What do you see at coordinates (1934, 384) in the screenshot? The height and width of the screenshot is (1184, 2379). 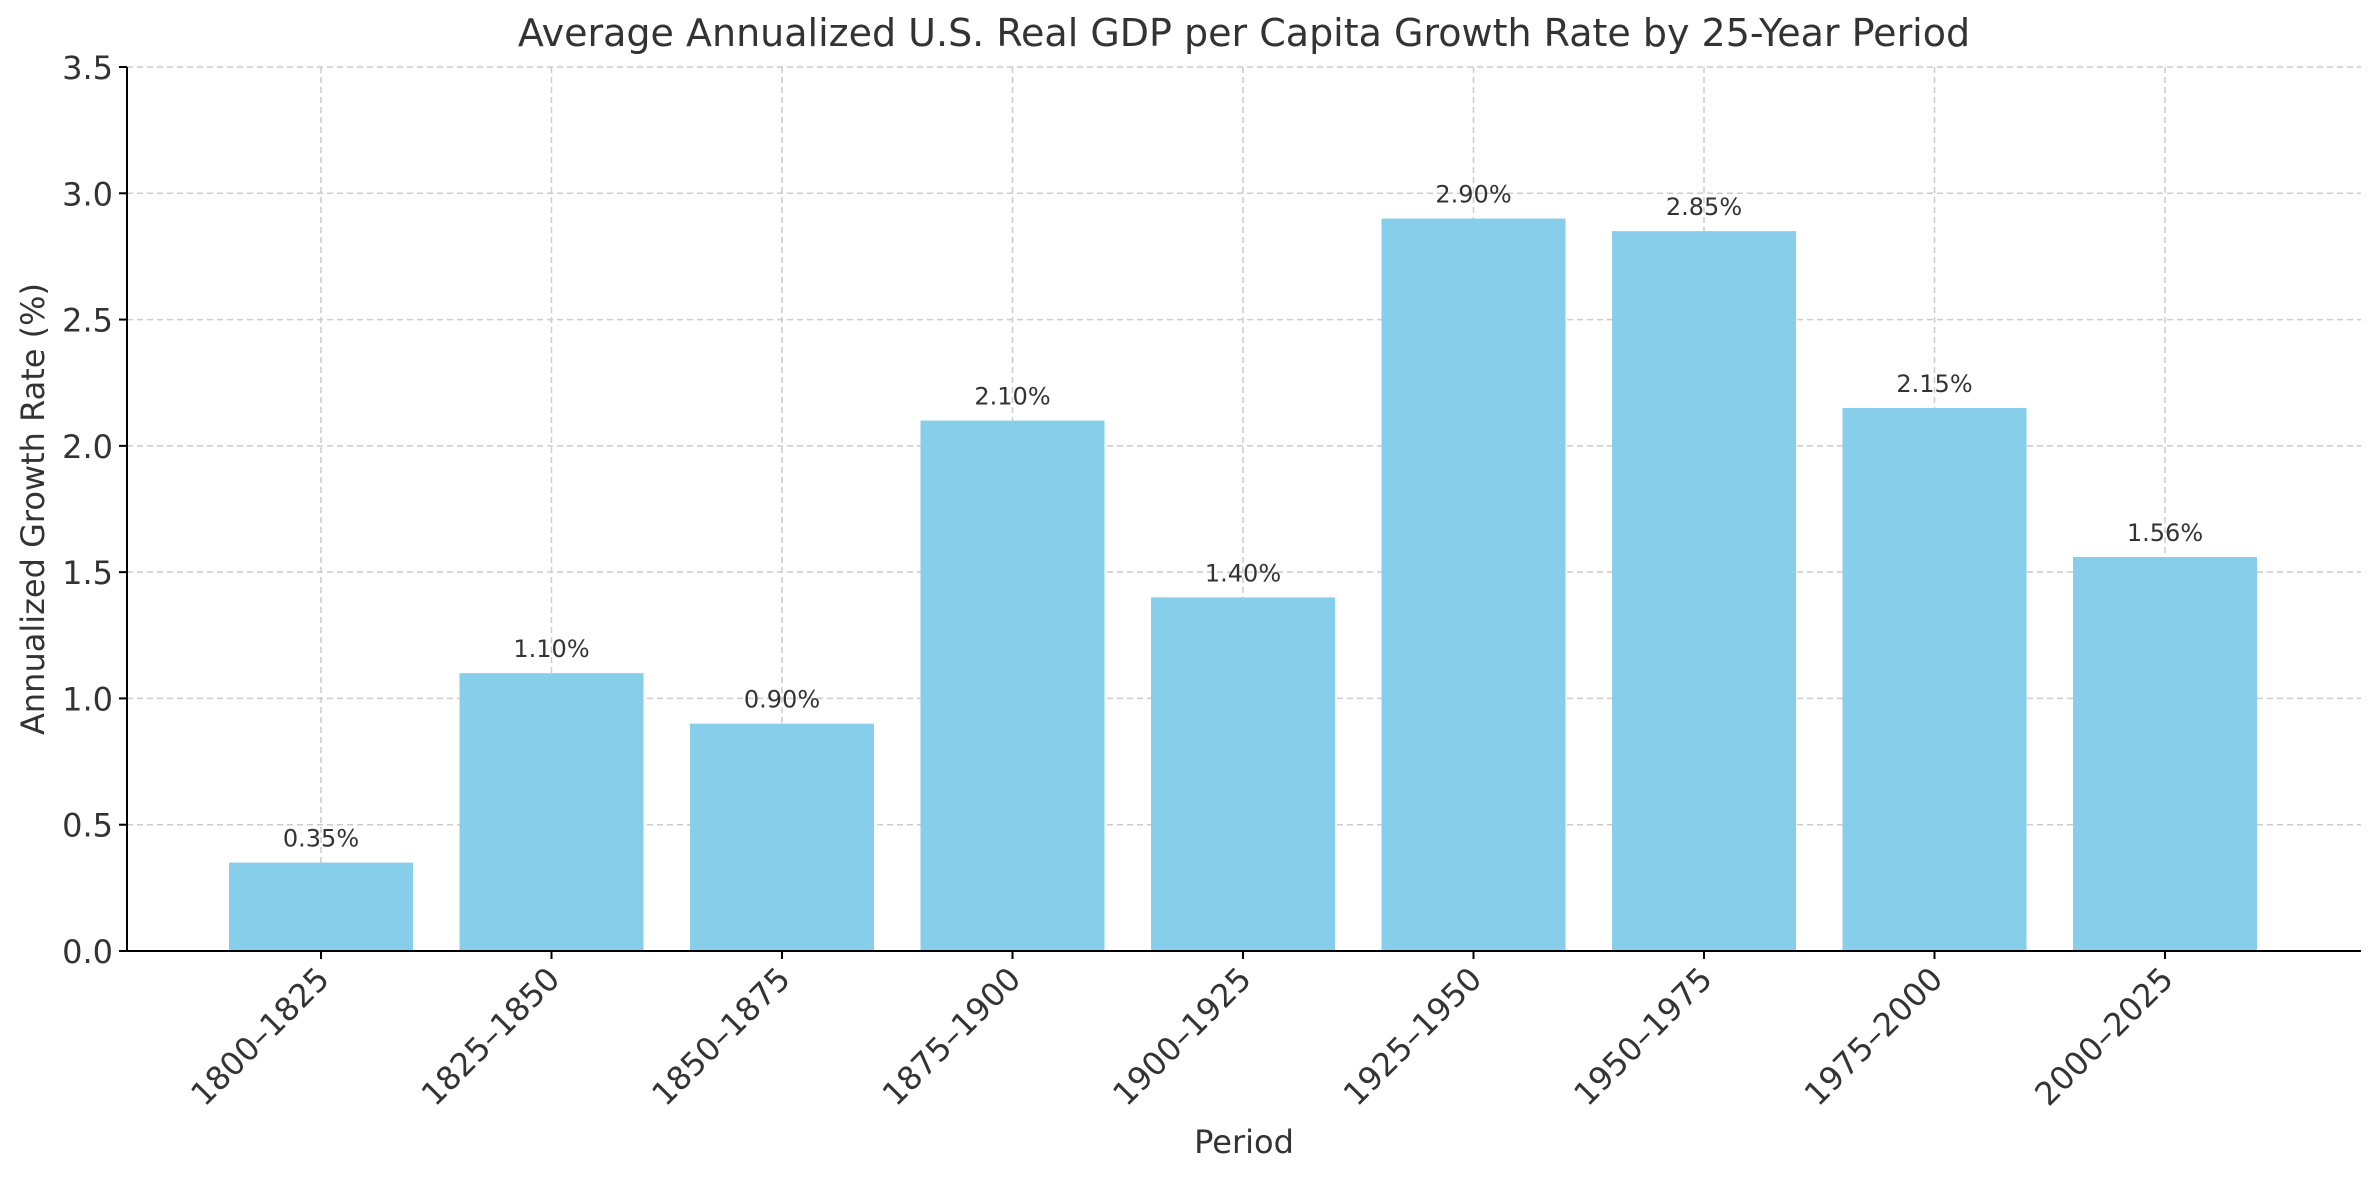 I see `data-label: 2.15%` at bounding box center [1934, 384].